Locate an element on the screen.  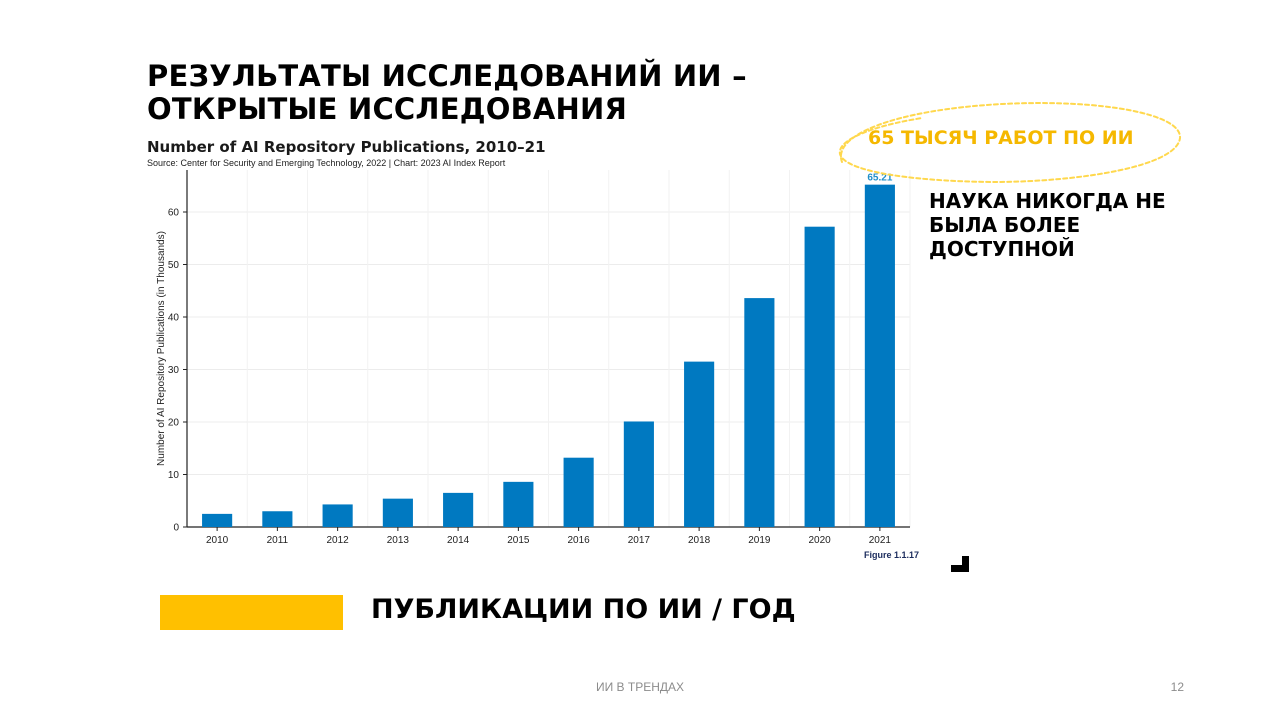
bar-2011 is located at coordinates (277, 519).